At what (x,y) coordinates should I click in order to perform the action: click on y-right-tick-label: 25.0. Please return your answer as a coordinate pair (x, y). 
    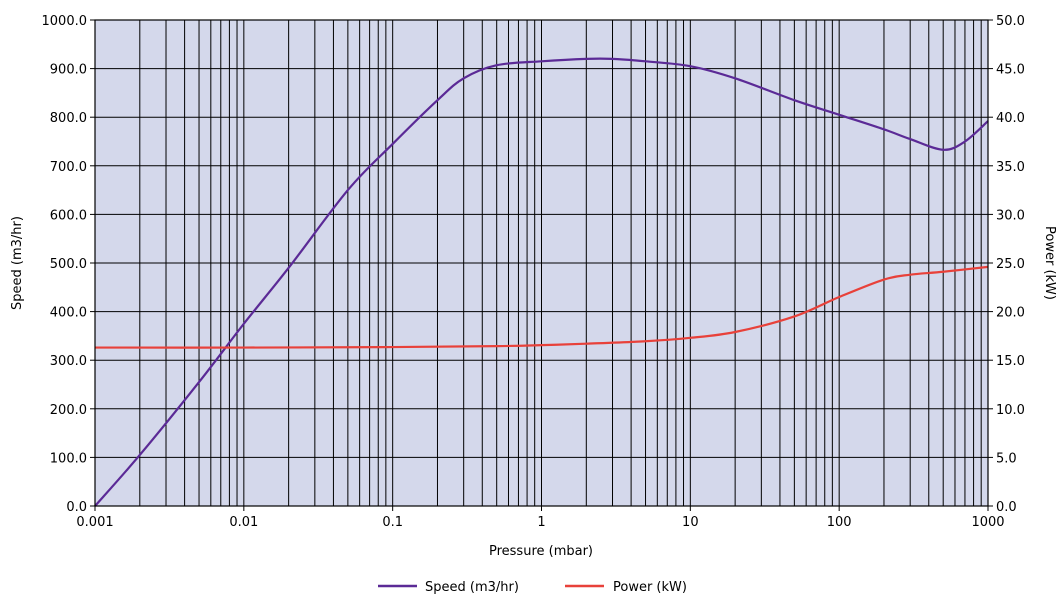
    Looking at the image, I should click on (1010, 264).